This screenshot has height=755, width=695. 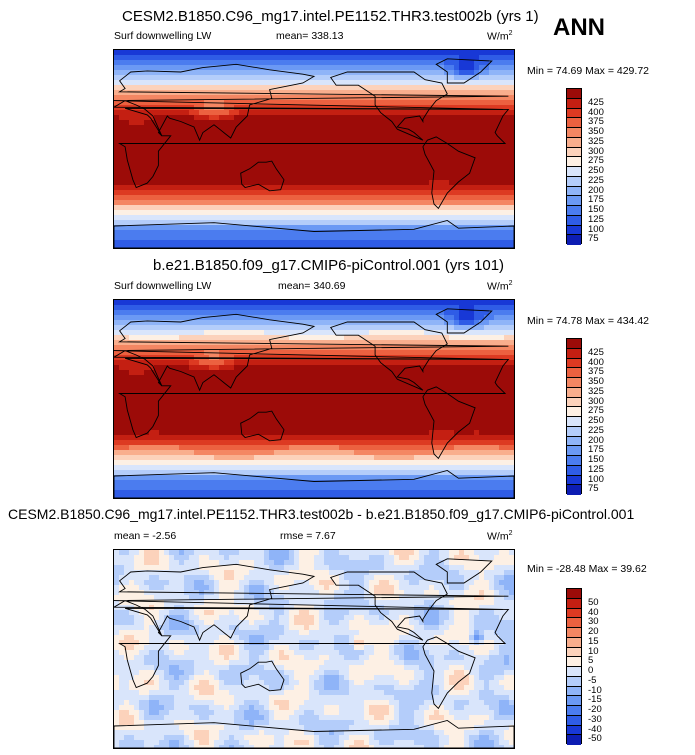 I want to click on colorbar-tick-label: 425, so click(x=596, y=102).